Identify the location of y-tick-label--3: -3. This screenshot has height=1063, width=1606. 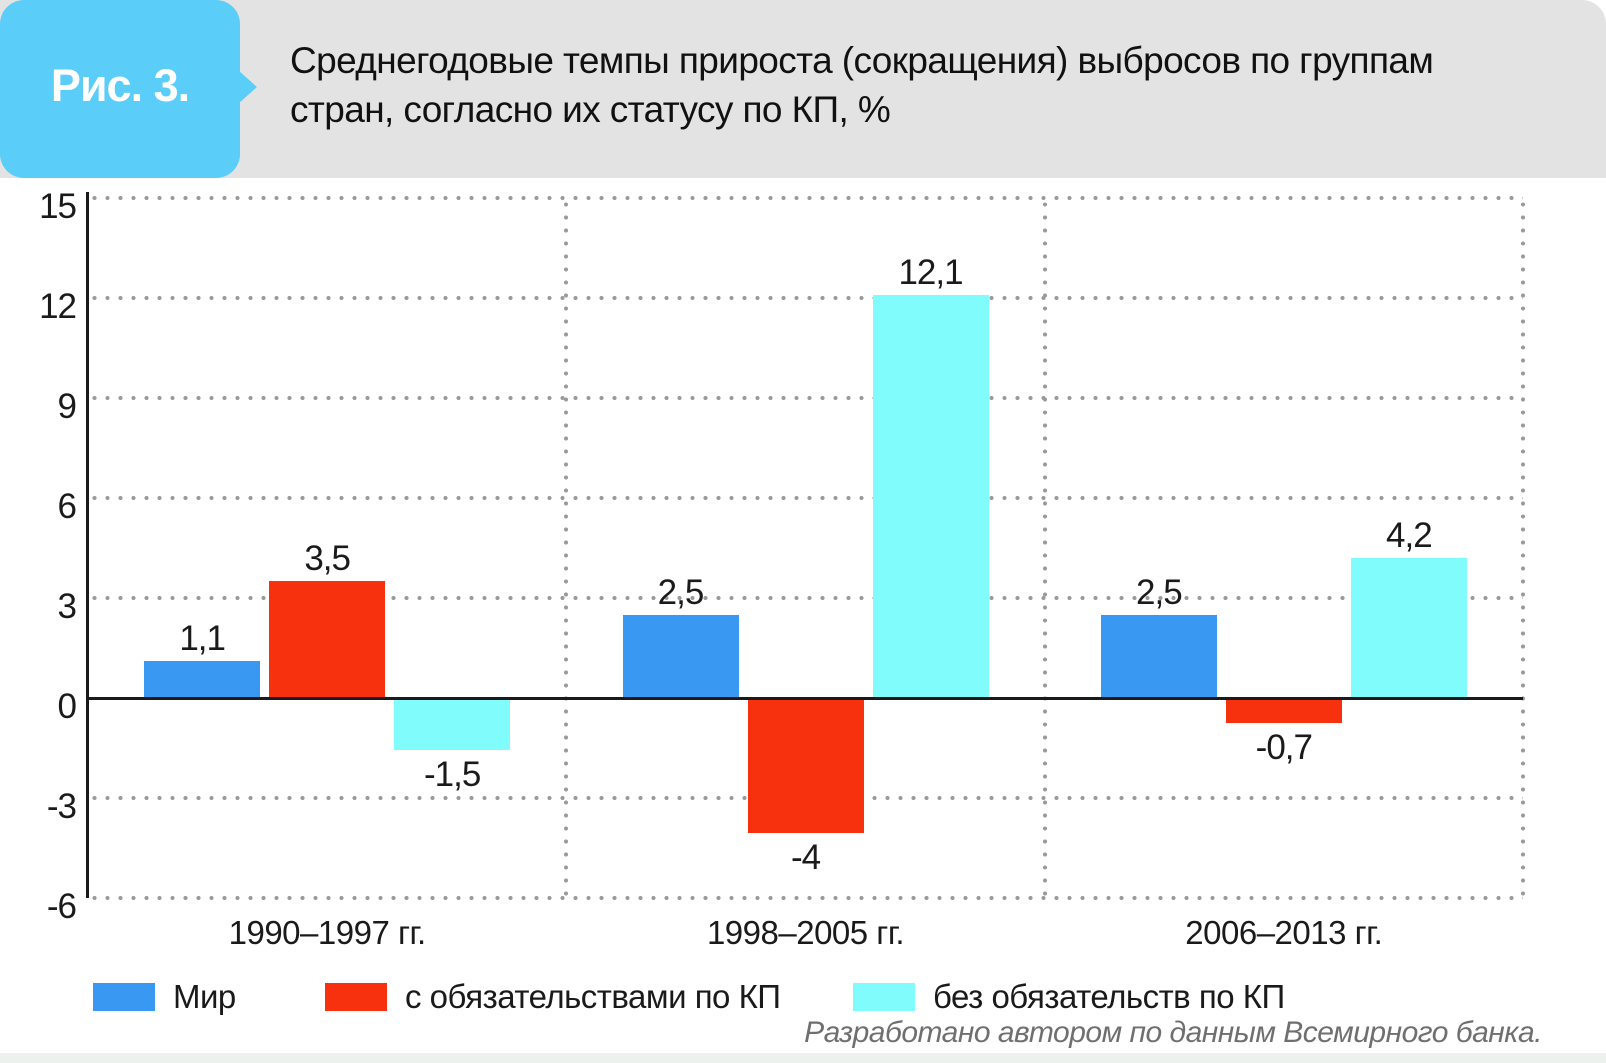
(61, 806).